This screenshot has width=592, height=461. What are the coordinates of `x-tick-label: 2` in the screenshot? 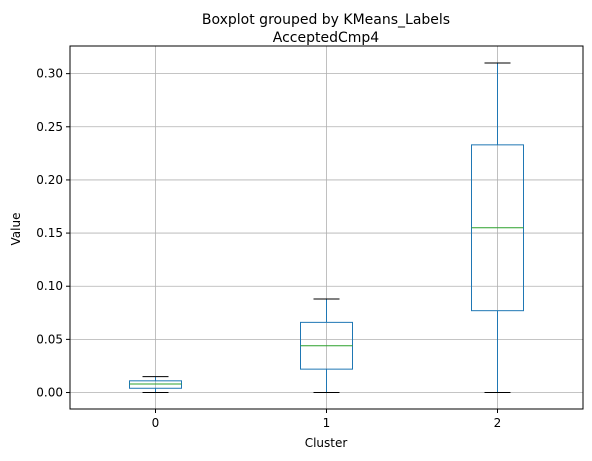 It's located at (498, 423).